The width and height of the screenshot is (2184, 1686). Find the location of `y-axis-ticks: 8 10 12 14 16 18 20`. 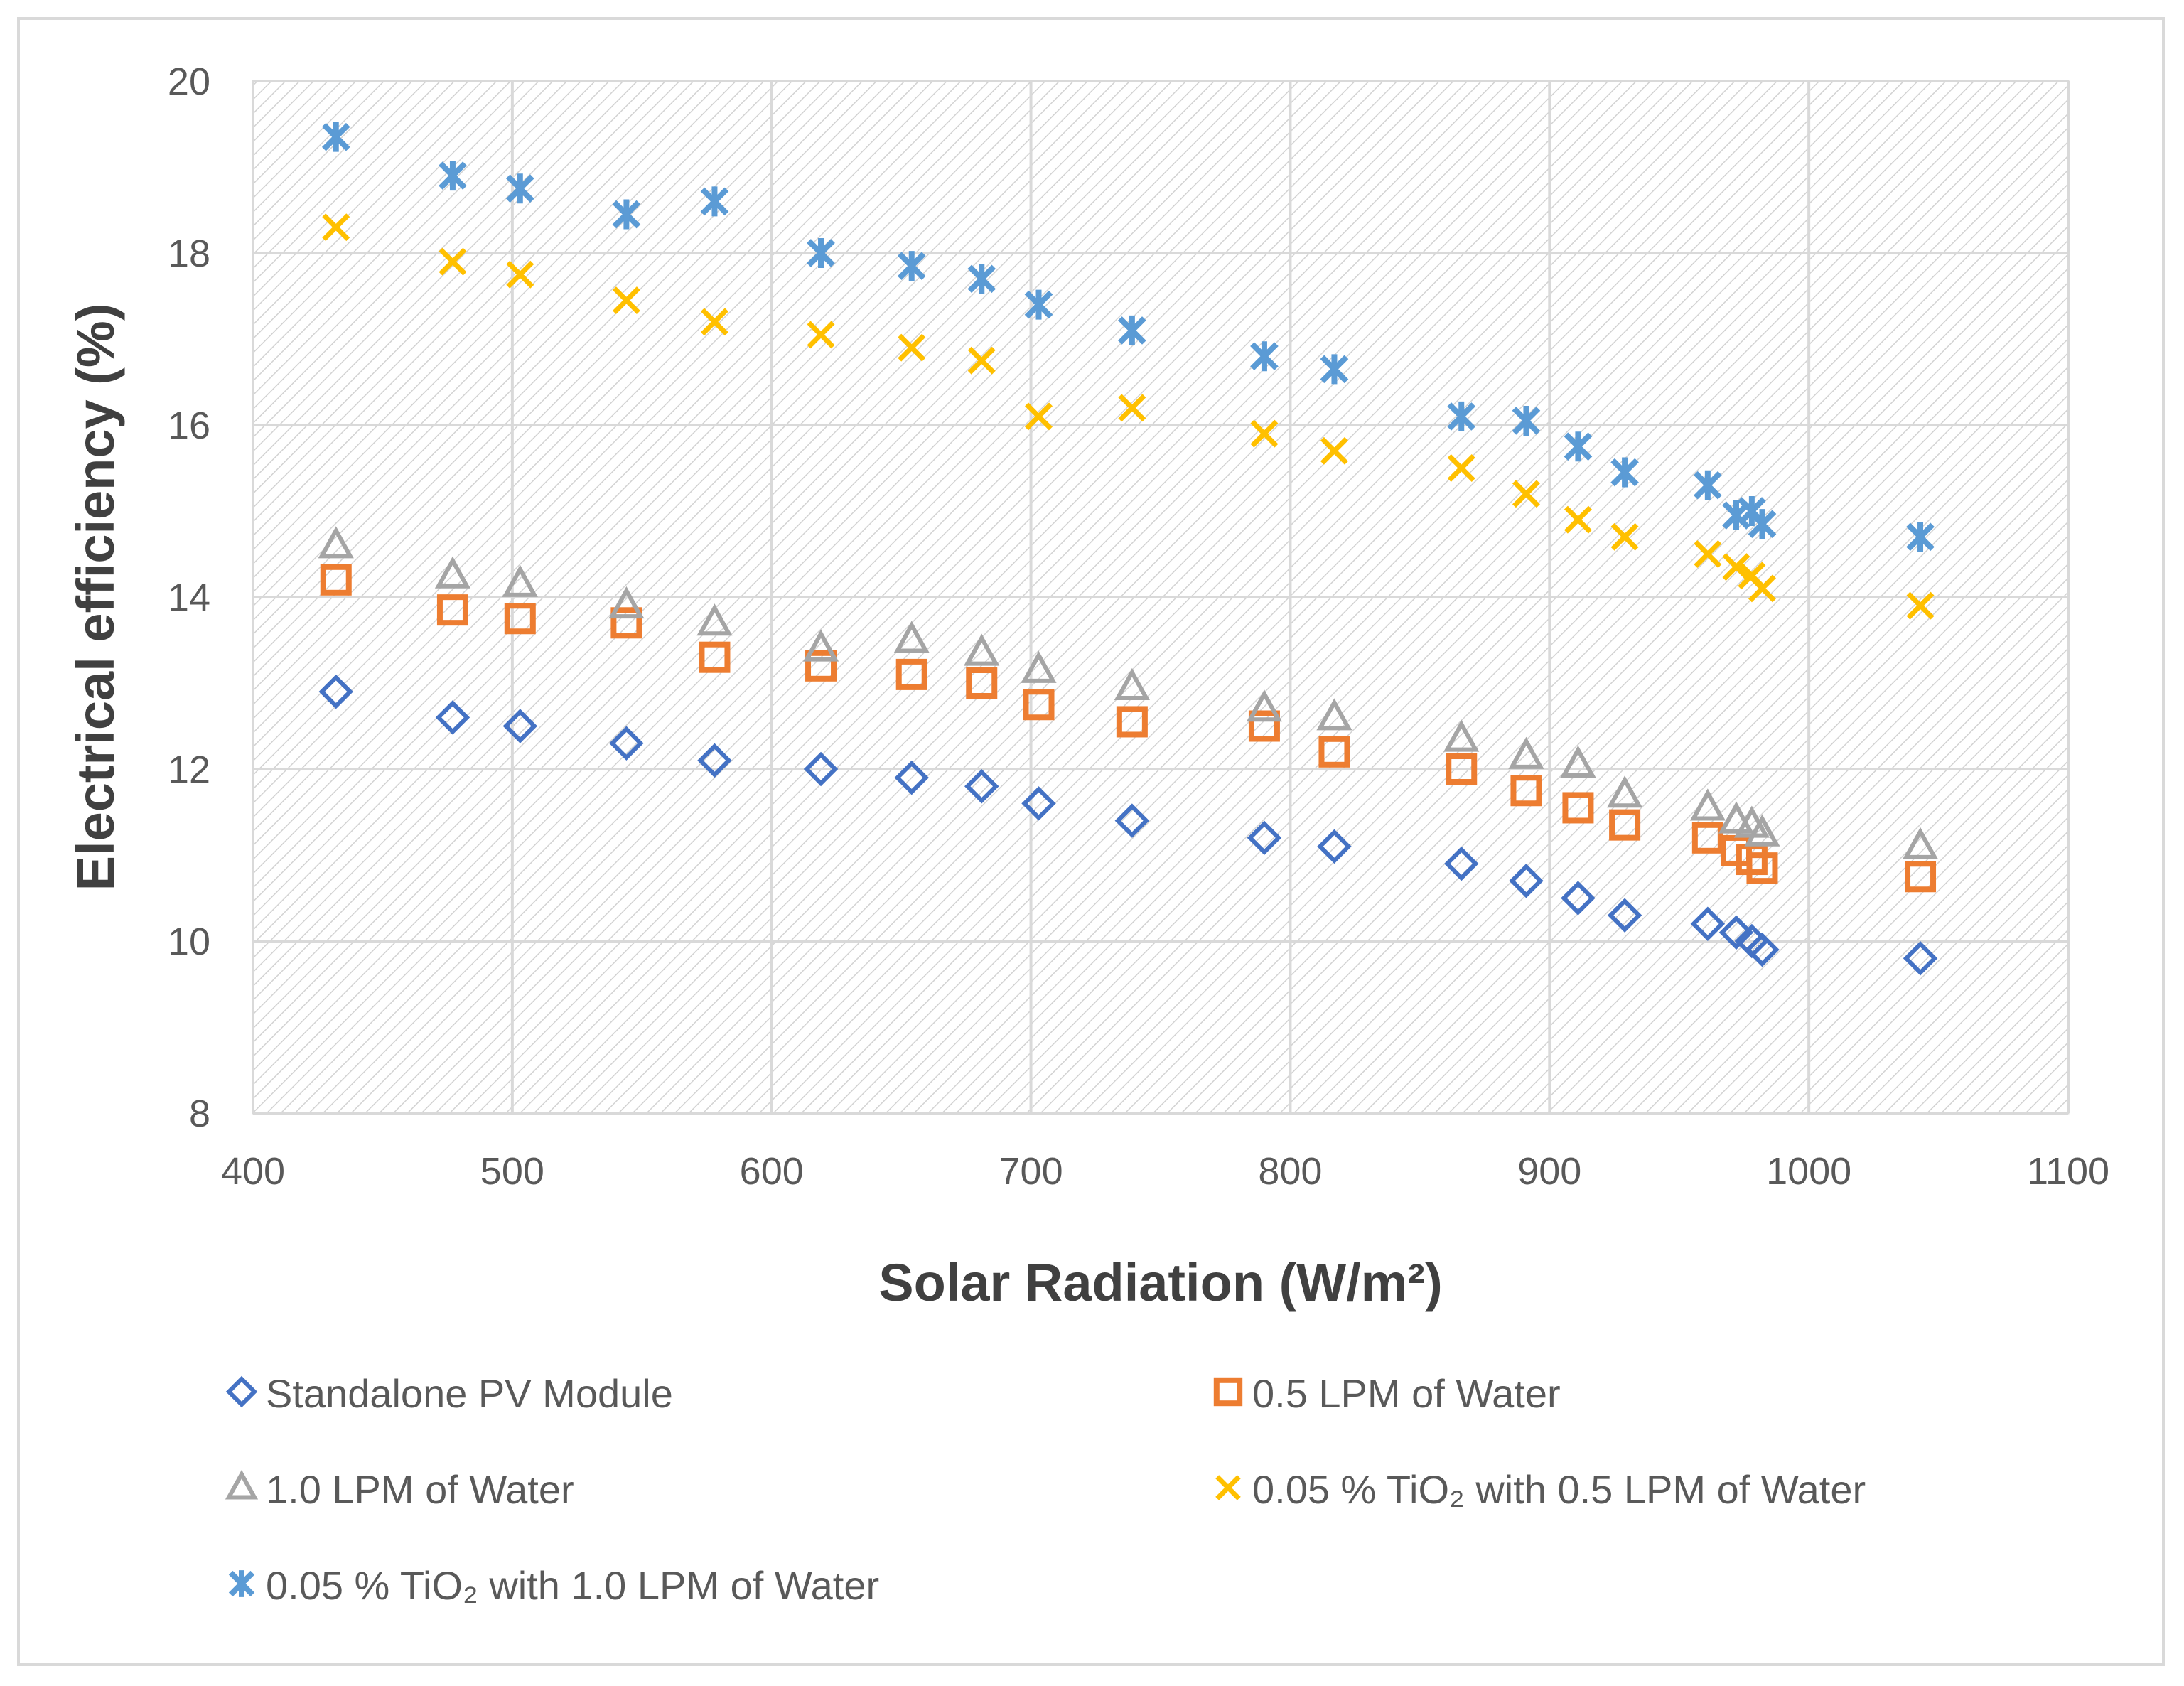

y-axis-ticks: 8 10 12 14 16 18 20 is located at coordinates (189, 597).